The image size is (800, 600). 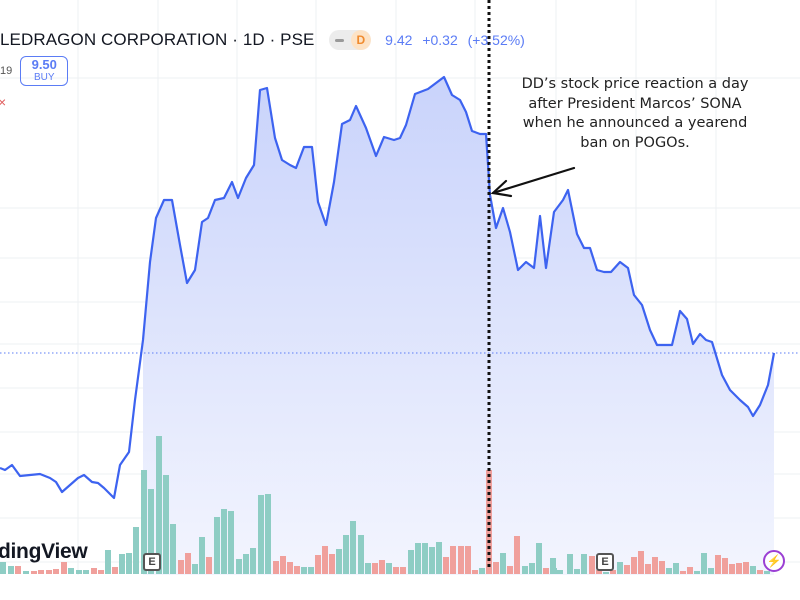 What do you see at coordinates (3, 102) in the screenshot?
I see `close-icon: ×` at bounding box center [3, 102].